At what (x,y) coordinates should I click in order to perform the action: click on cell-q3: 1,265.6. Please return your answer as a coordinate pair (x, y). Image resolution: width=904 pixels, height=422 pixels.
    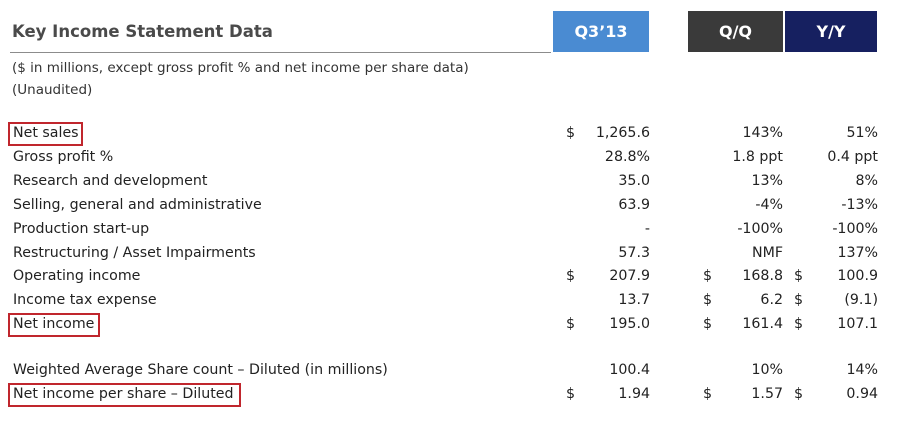
    Looking at the image, I should click on (622, 133).